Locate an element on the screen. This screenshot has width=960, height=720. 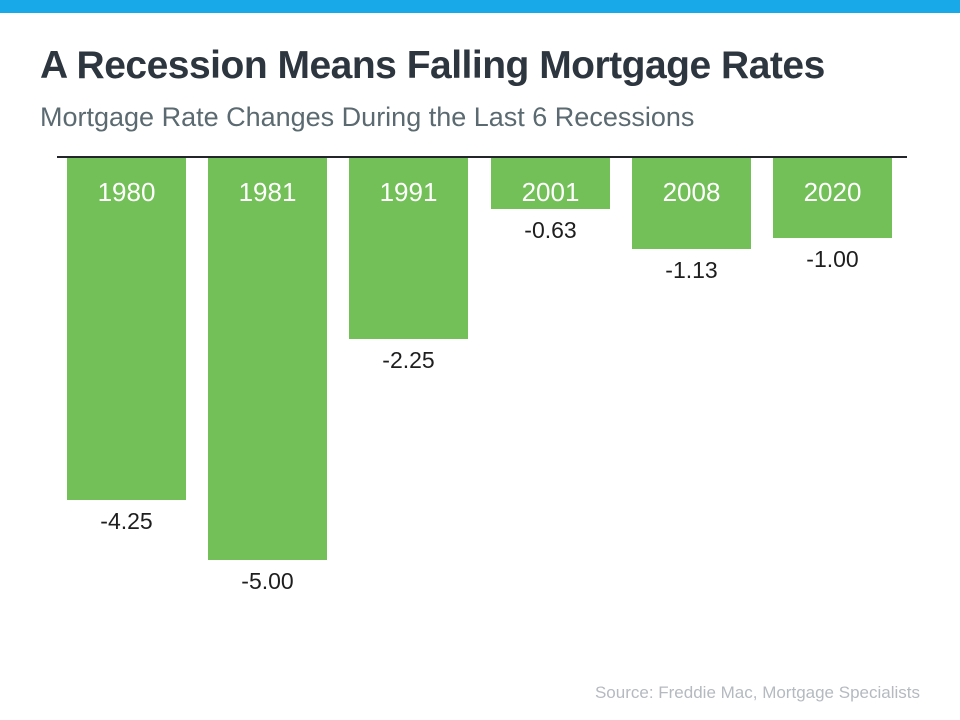
bar-value-label: -5.00 is located at coordinates (267, 581).